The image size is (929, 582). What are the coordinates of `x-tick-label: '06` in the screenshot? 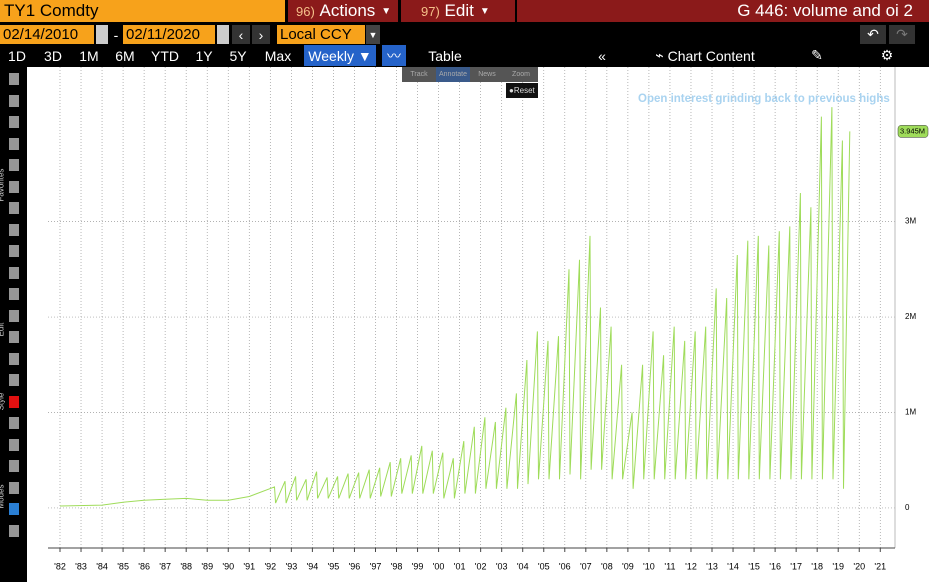 It's located at (565, 566).